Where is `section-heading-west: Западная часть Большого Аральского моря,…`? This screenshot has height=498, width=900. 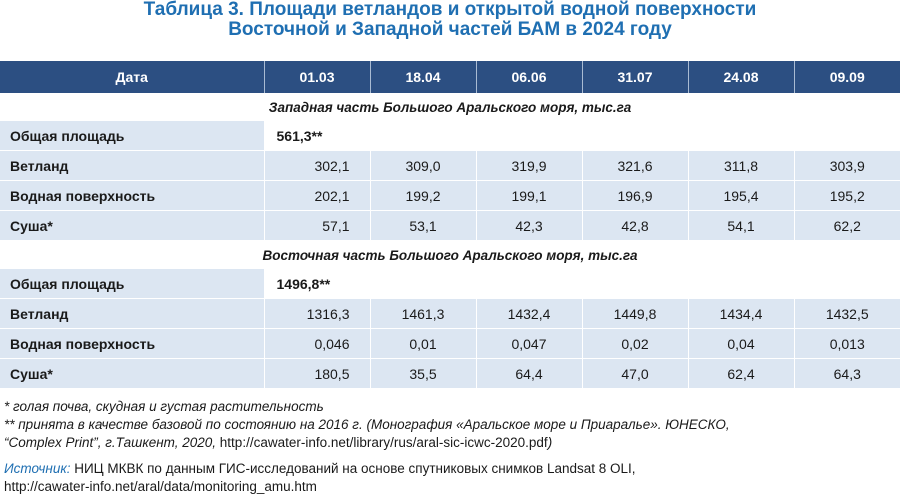 section-heading-west: Западная часть Большого Аральского моря,… is located at coordinates (450, 107).